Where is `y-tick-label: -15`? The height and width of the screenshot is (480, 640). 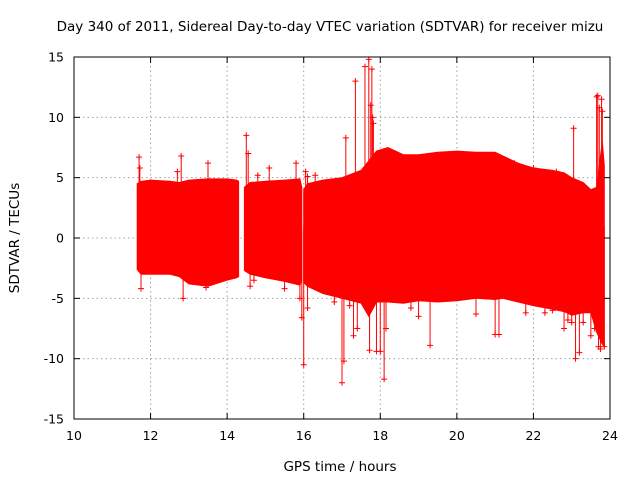 y-tick-label: -15 is located at coordinates (54, 419).